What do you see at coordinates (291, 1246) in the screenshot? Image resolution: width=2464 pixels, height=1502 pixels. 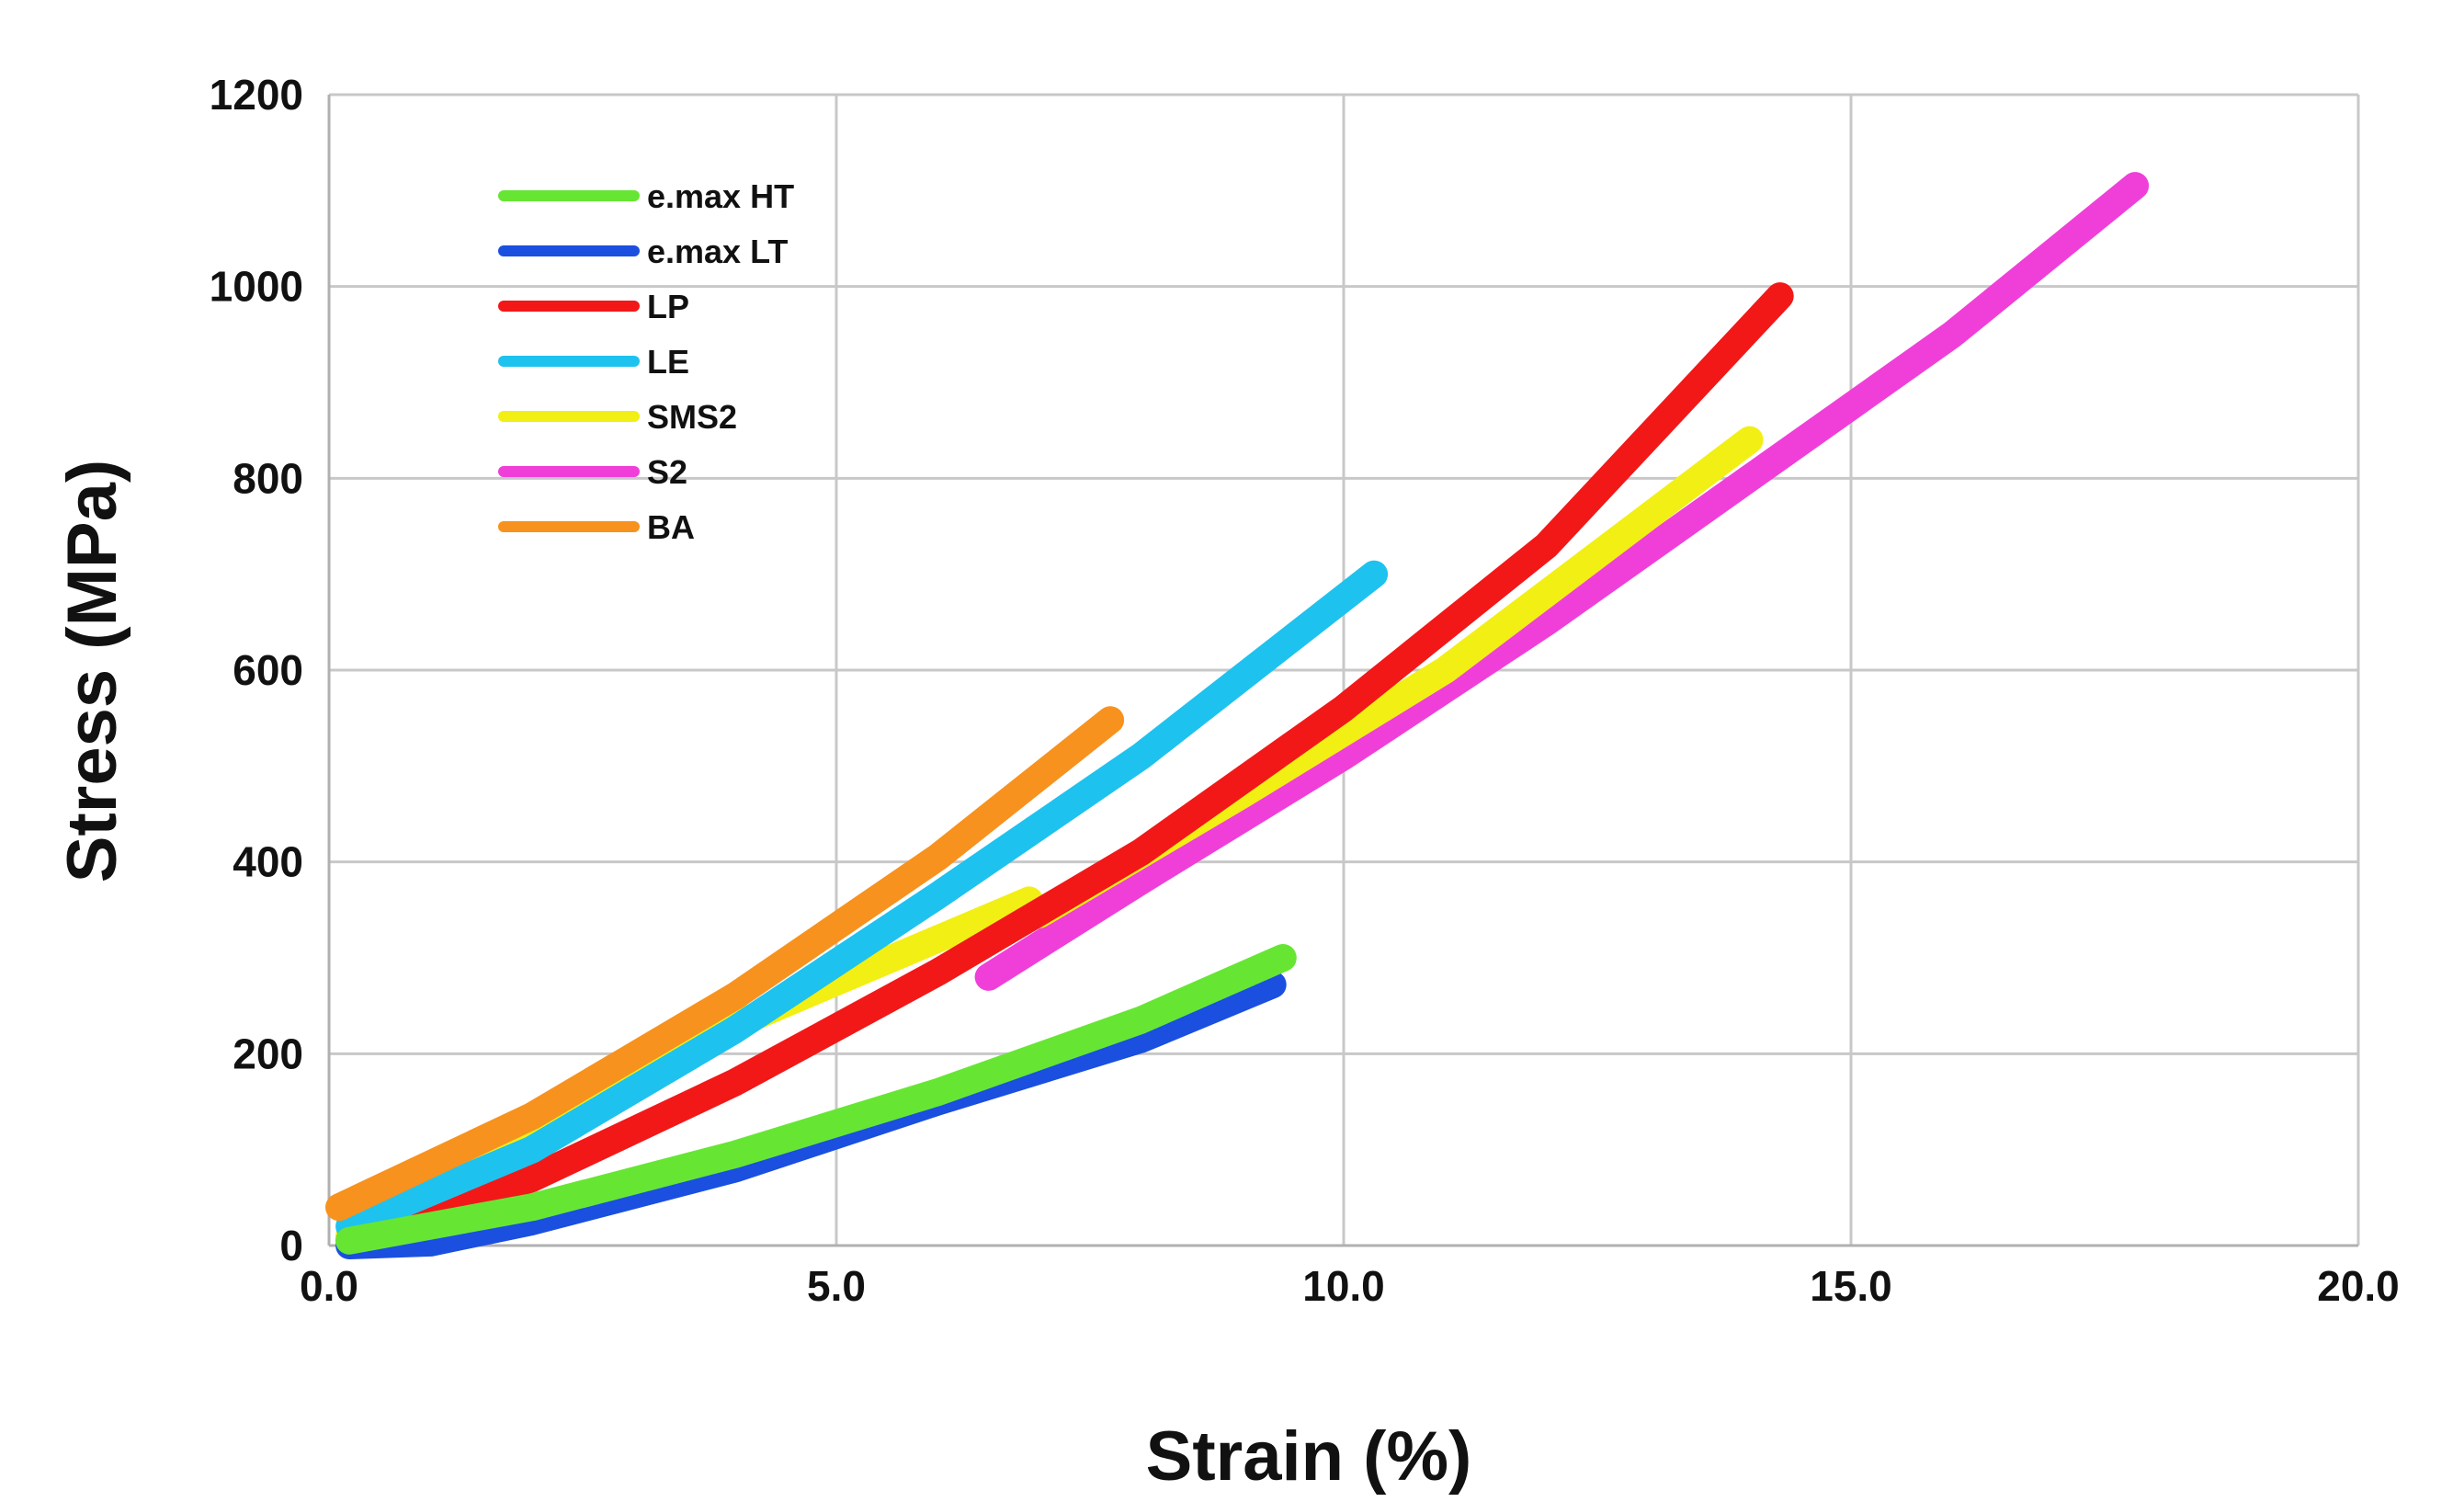 I see `y-tick-label: 0` at bounding box center [291, 1246].